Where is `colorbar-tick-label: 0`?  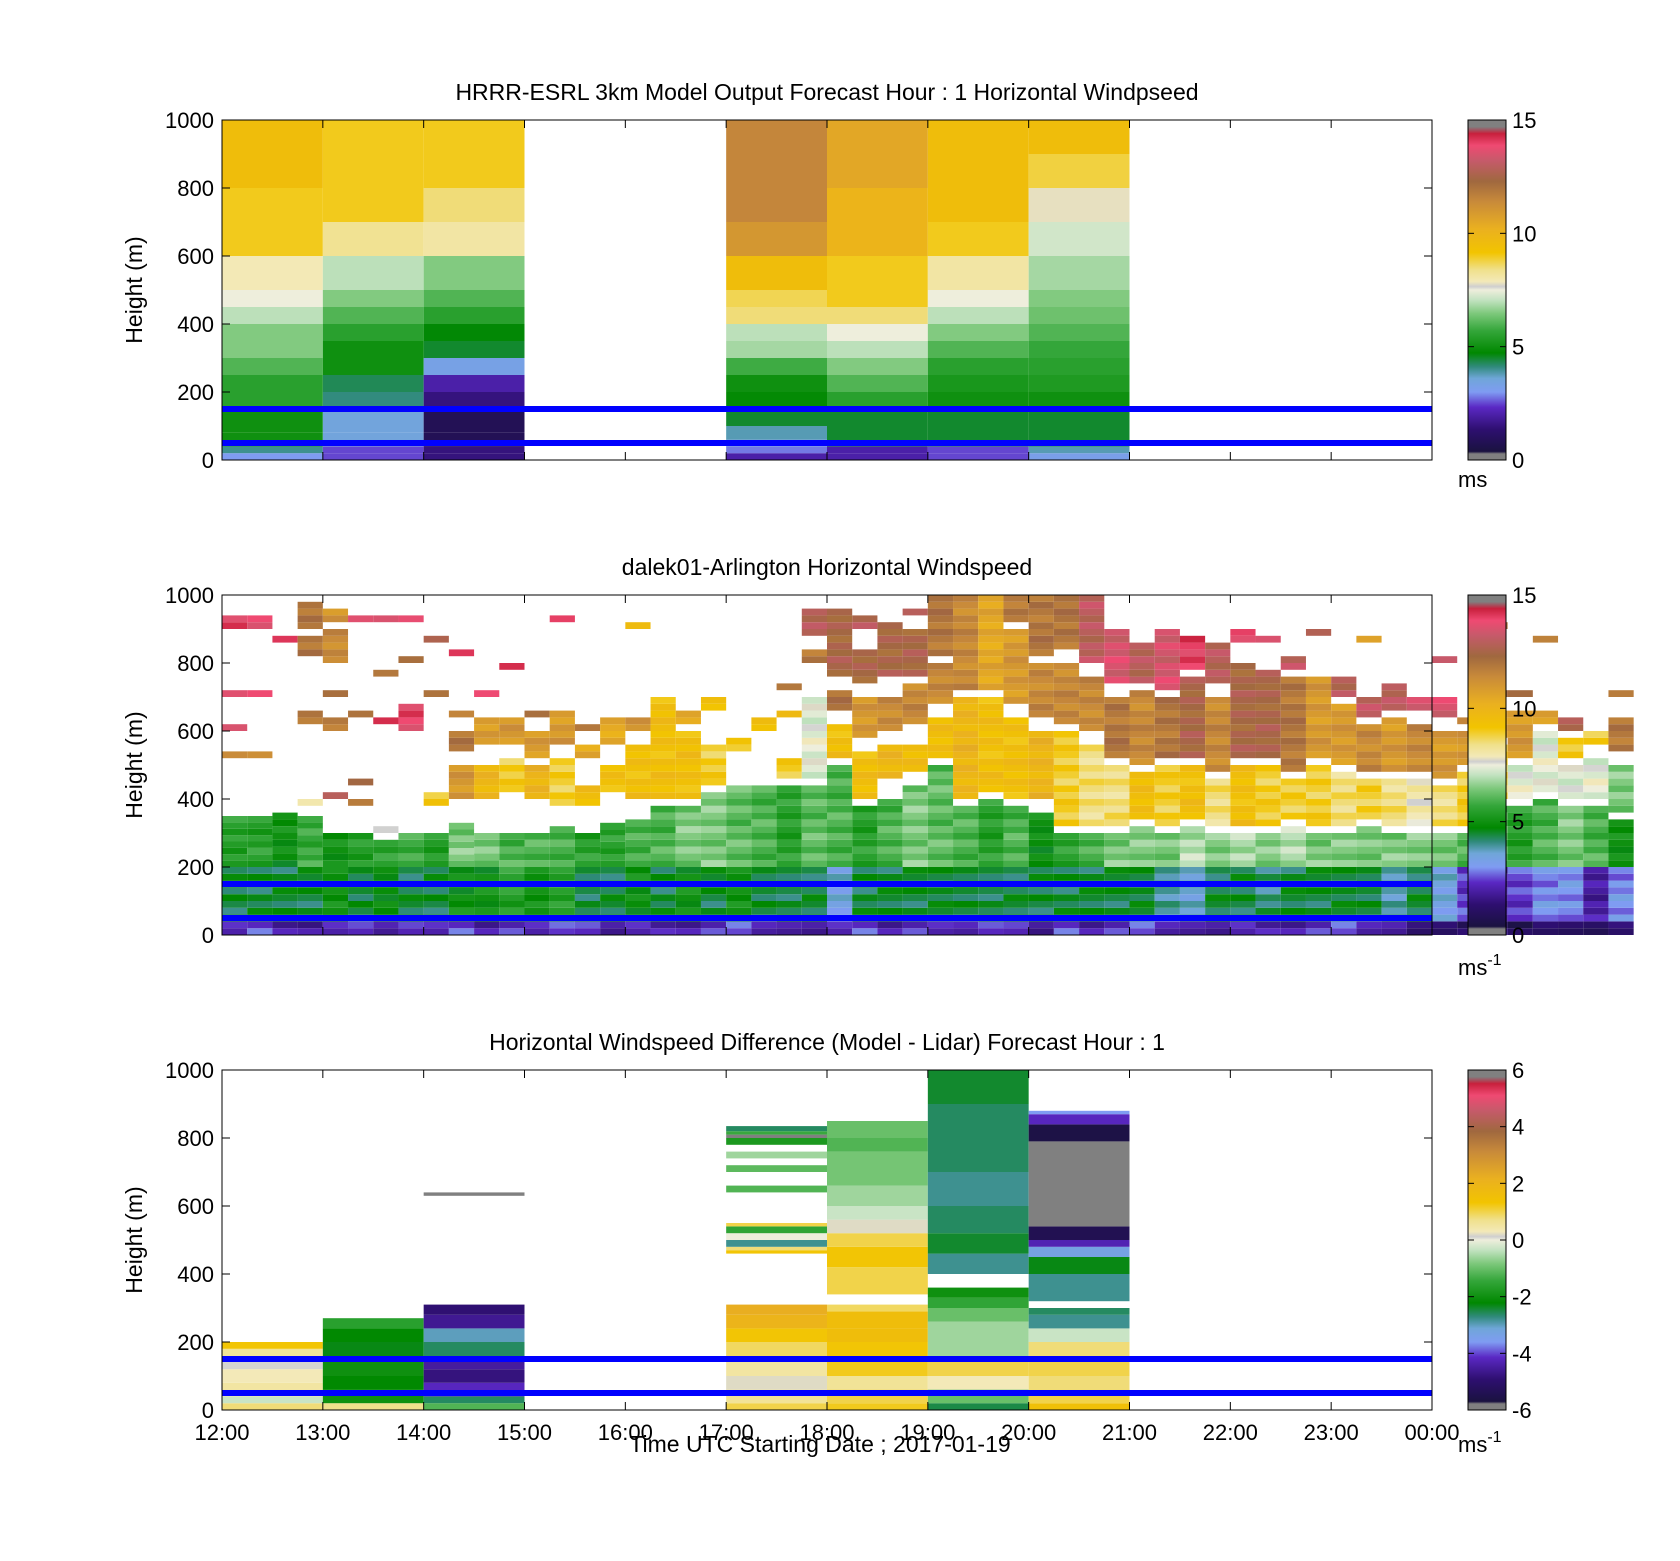 colorbar-tick-label: 0 is located at coordinates (1518, 1240).